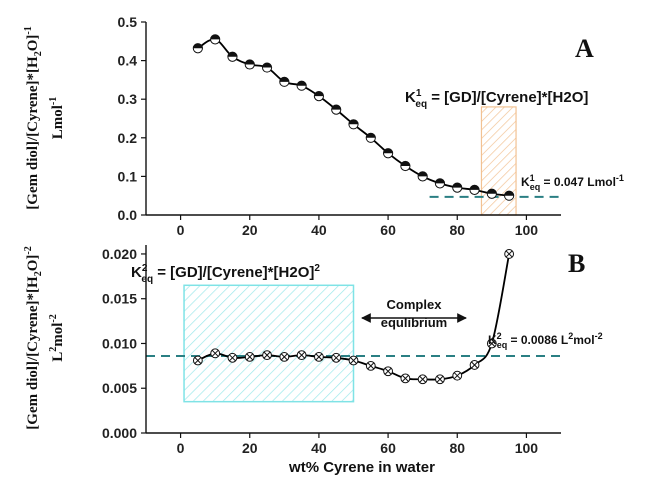 This screenshot has height=481, width=645. Describe the element at coordinates (414, 322) in the screenshot. I see `b-annotation-line2: equlibrium` at that location.